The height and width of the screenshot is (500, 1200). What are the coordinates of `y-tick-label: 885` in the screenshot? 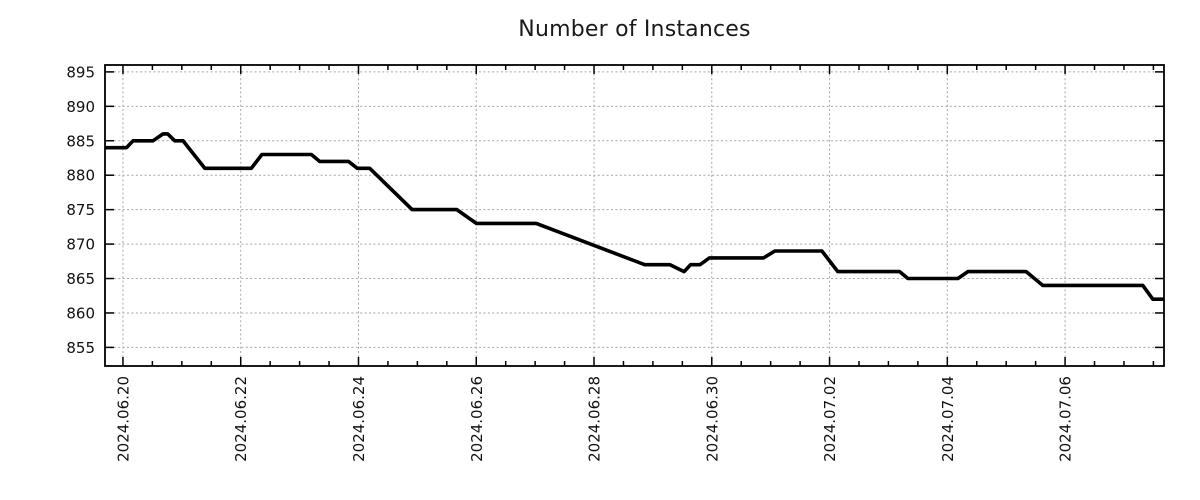 It's located at (80, 141).